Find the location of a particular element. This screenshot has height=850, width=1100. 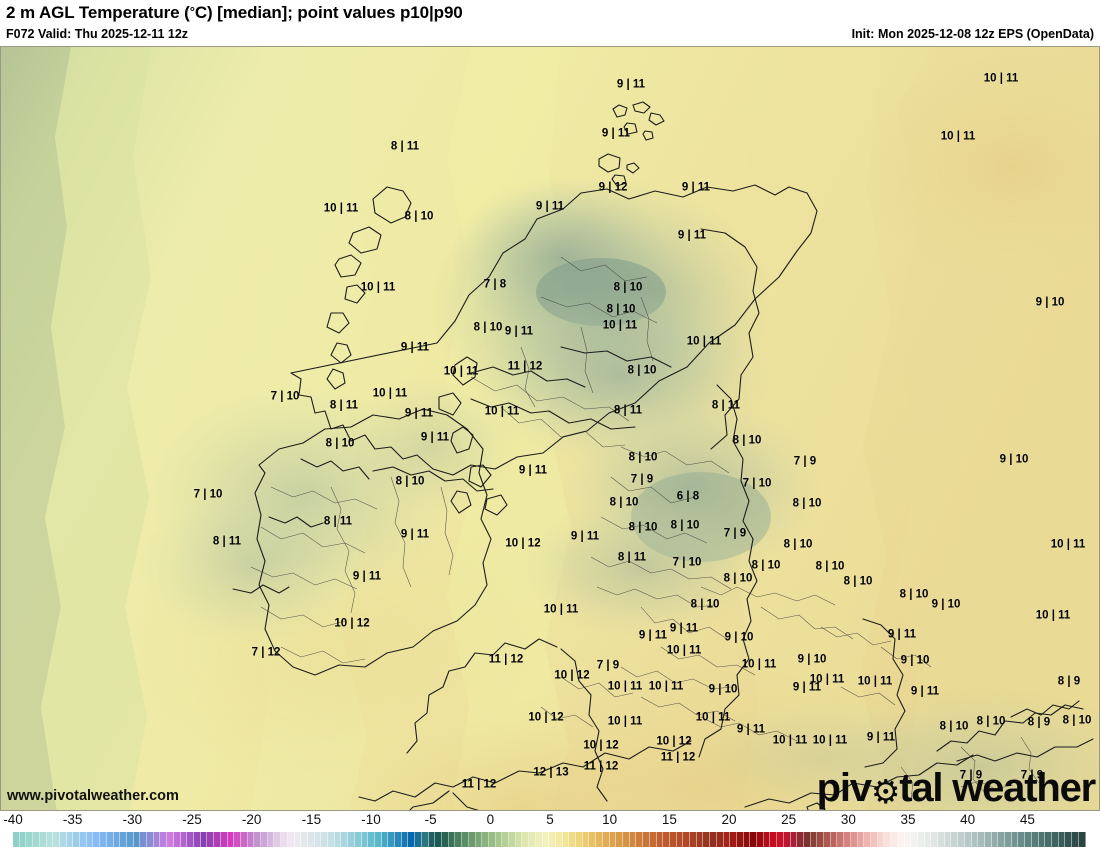

point-value: 6 | 8 is located at coordinates (688, 496).